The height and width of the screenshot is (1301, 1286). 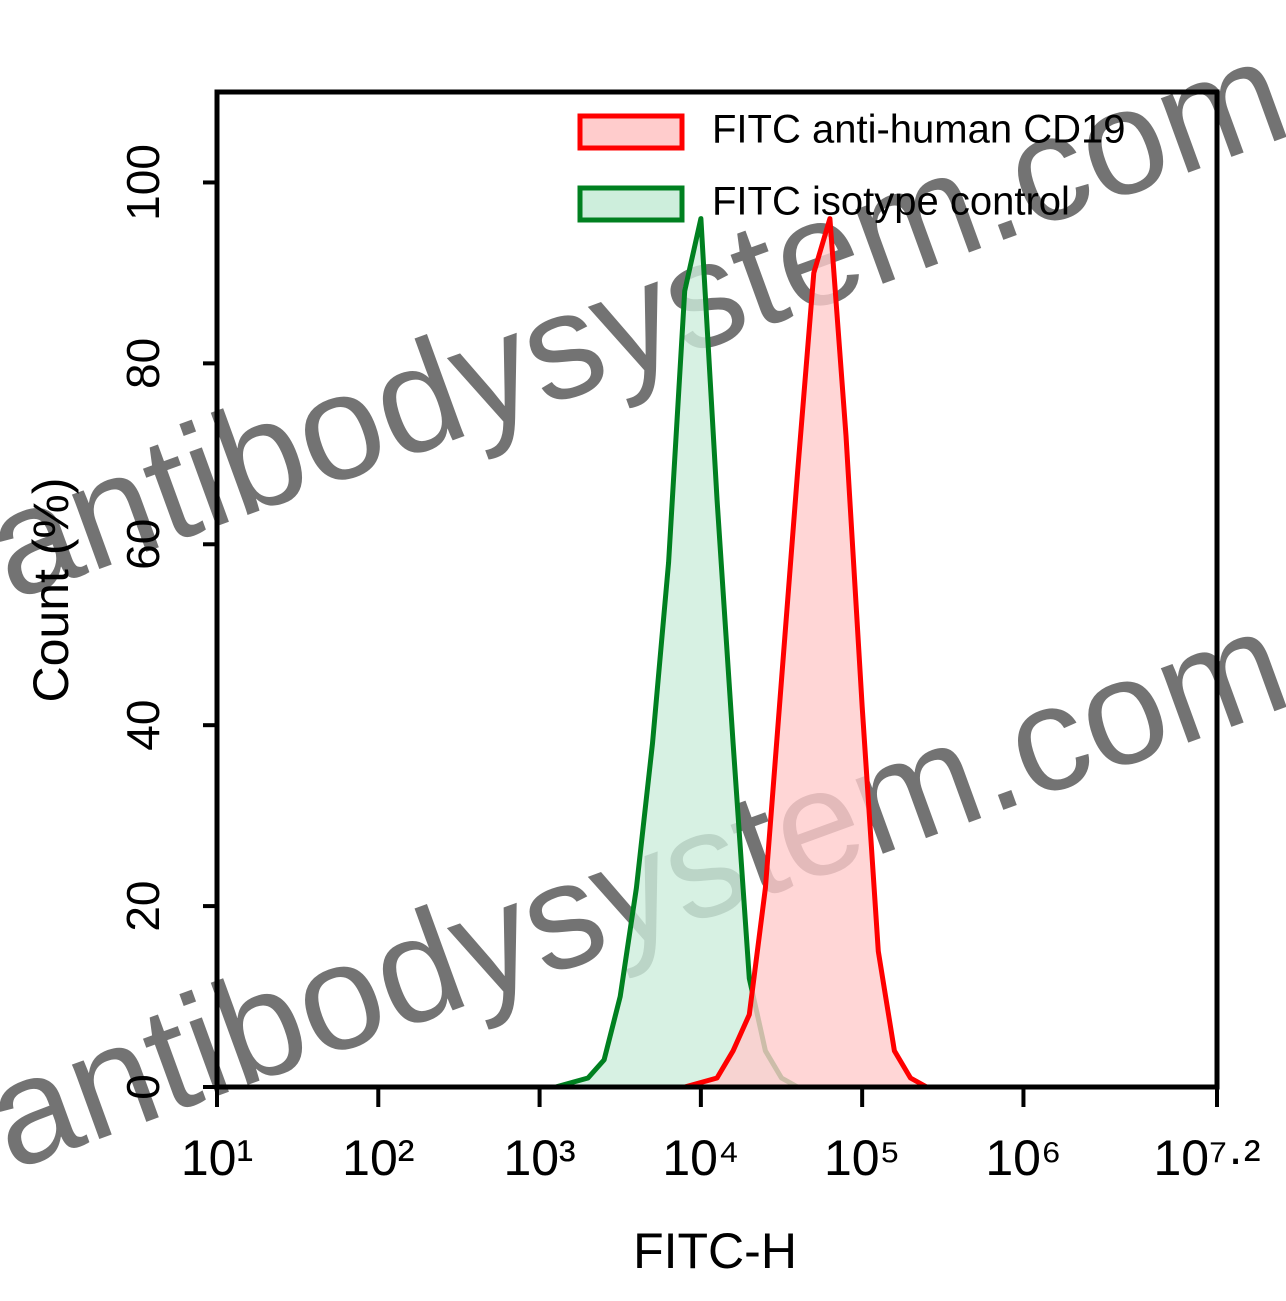 I want to click on y-tick-label: 0, so click(x=143, y=1087).